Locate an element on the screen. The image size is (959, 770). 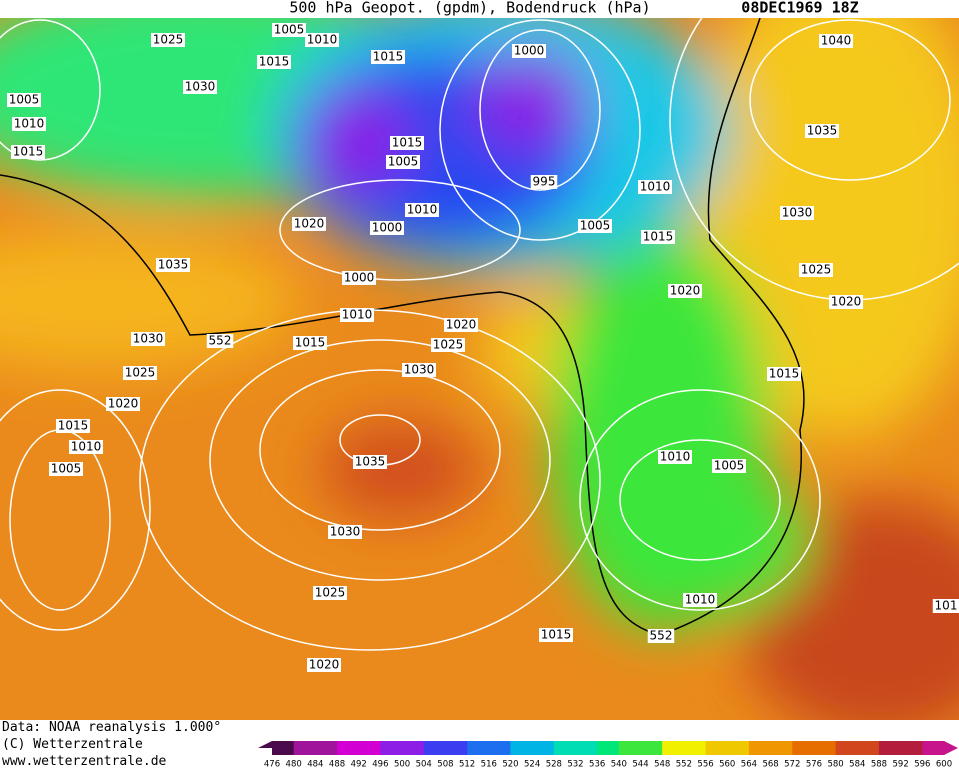
footer-text: Data: NOAA reanalysis 1.000° is located at coordinates (111, 727).